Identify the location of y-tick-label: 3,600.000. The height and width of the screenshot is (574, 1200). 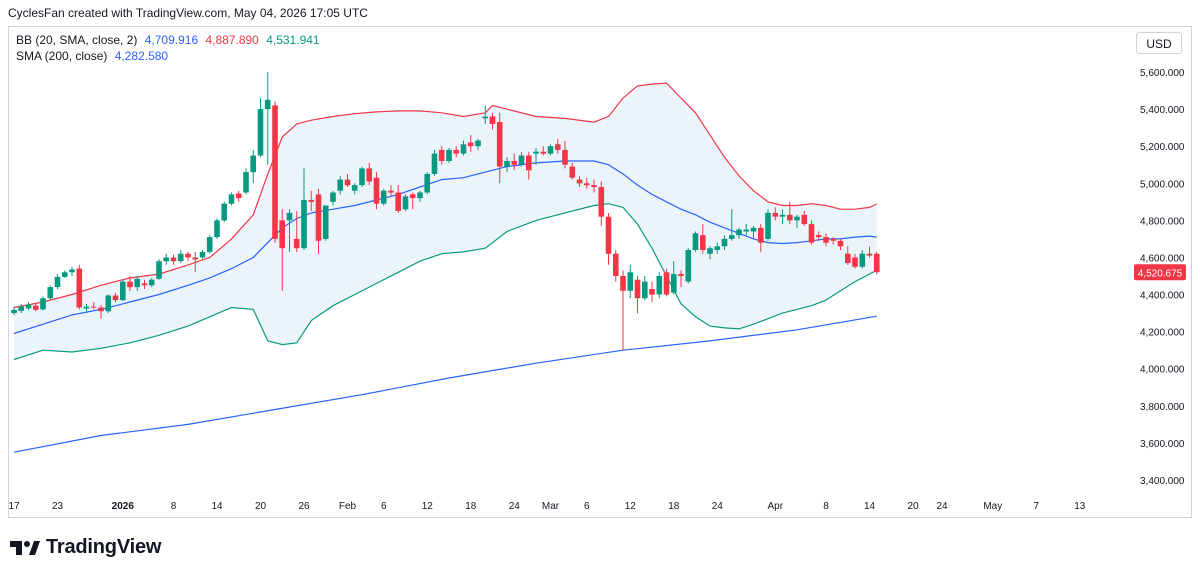
(1162, 444).